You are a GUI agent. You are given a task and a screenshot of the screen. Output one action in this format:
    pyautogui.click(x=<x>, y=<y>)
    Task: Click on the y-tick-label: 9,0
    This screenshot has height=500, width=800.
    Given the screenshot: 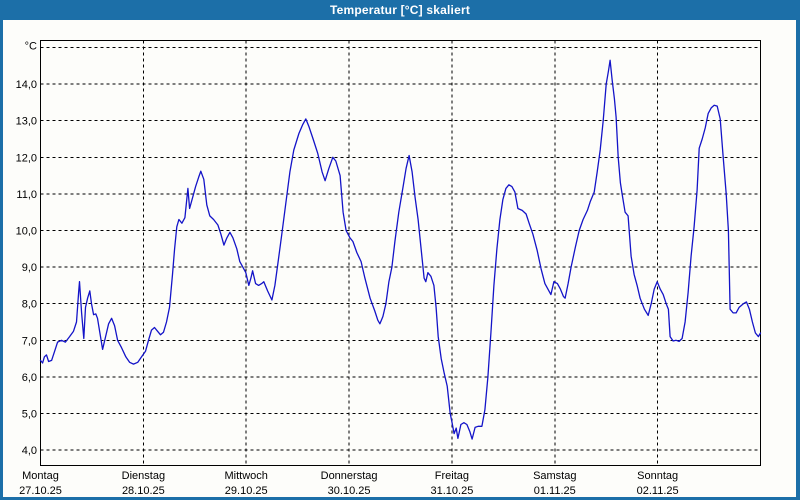 What is the action you would take?
    pyautogui.click(x=29, y=268)
    